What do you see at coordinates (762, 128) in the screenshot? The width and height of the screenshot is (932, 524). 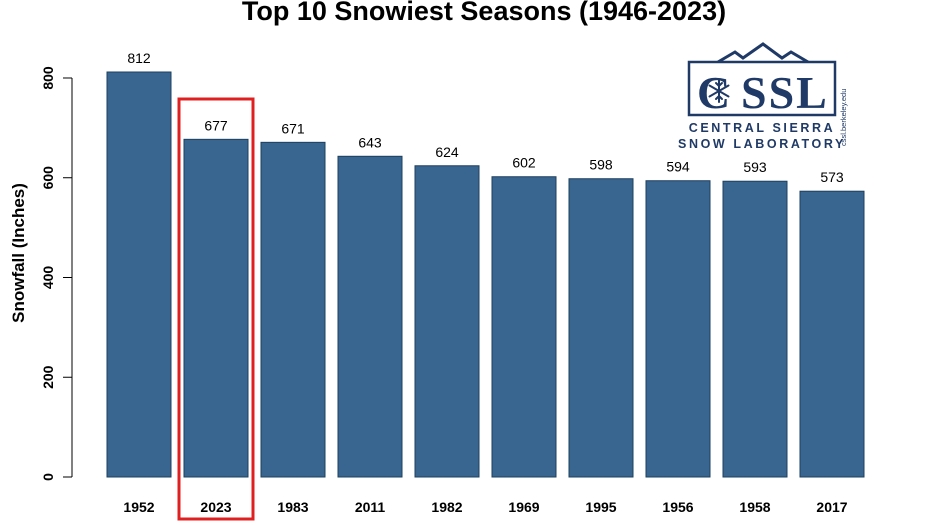 I see `logo-line-central-sierra: CENTRAL SIERRA` at bounding box center [762, 128].